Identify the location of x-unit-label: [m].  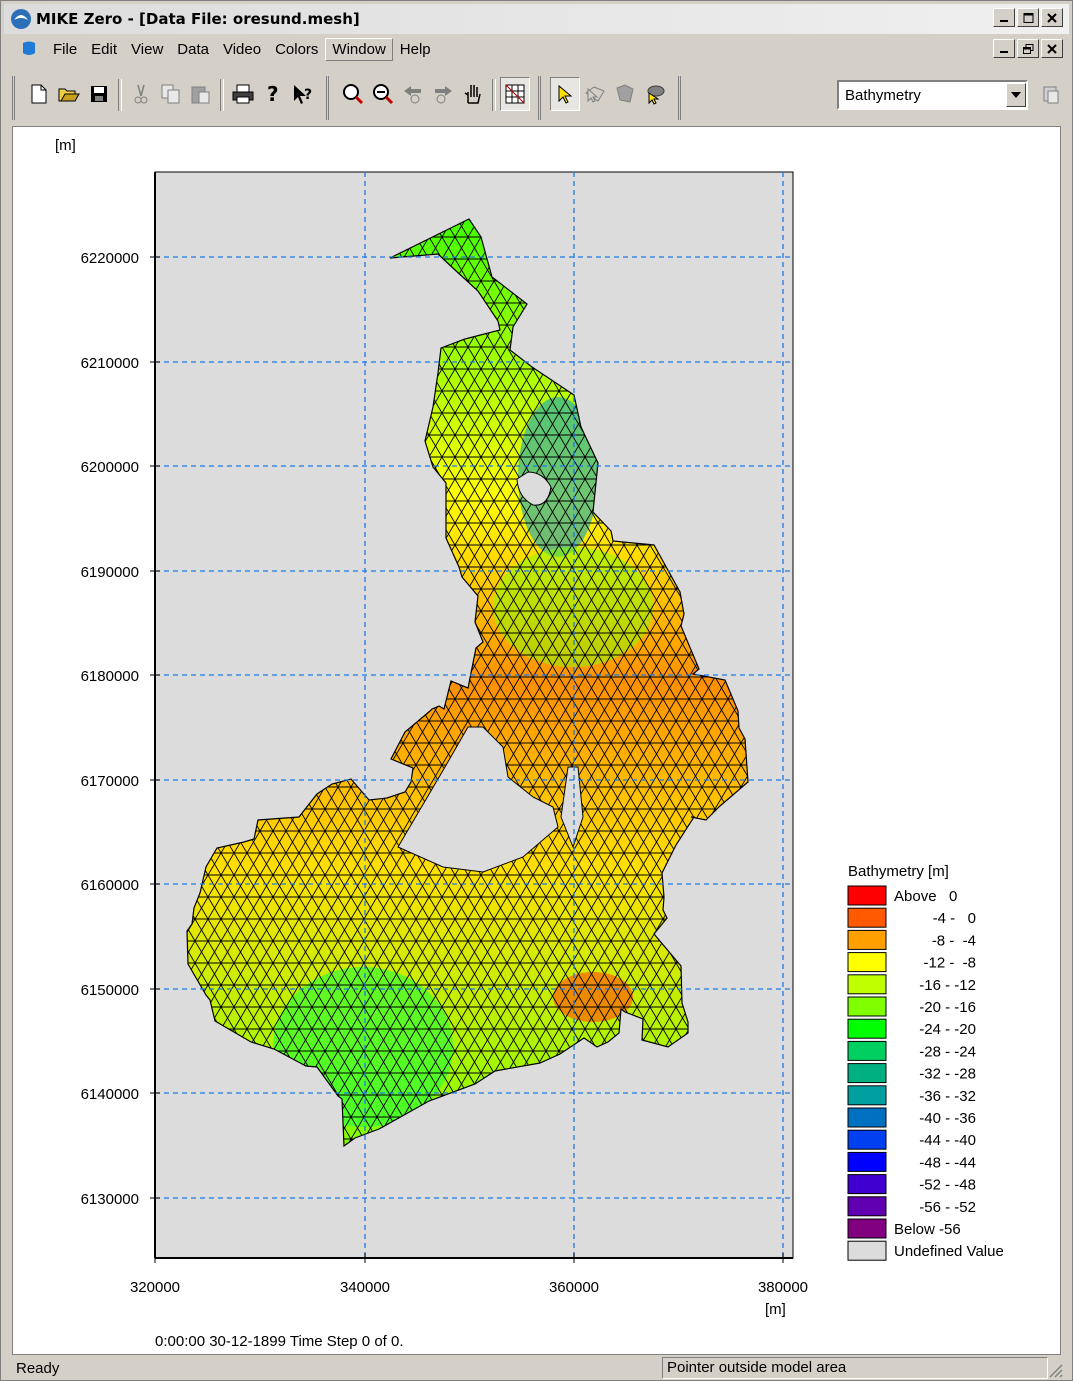
(775, 1309).